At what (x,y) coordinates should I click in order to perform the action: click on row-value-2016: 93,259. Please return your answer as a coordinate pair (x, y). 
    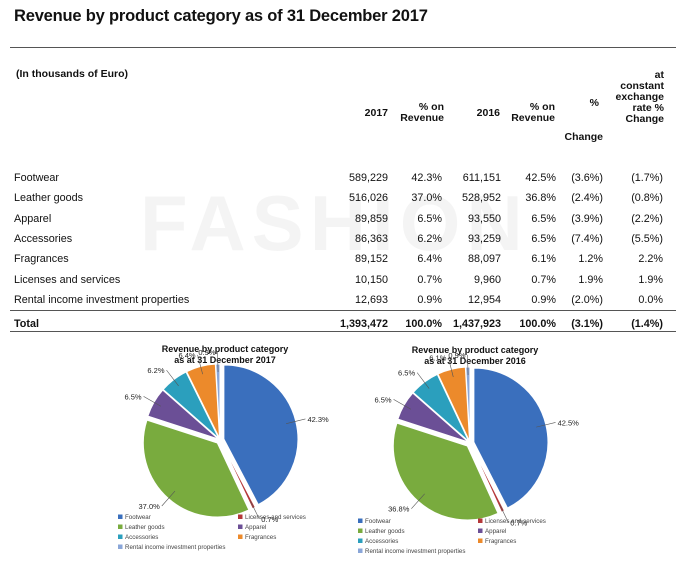
    Looking at the image, I should click on (484, 239).